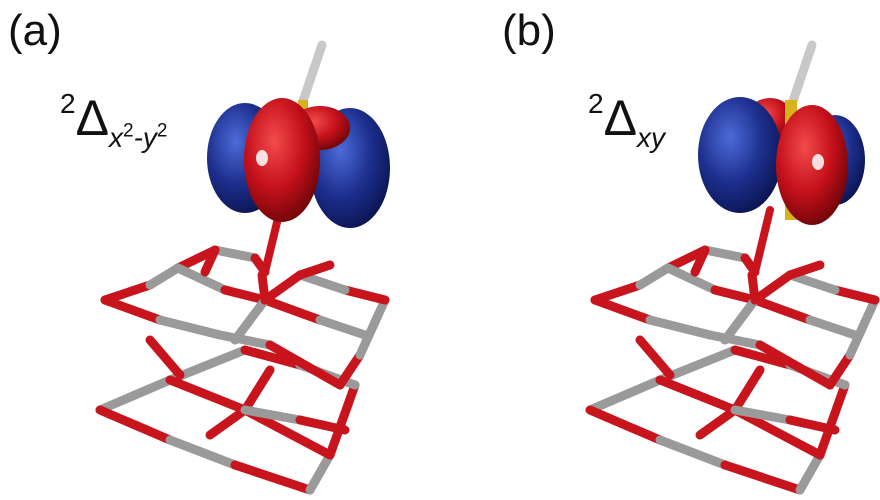 This screenshot has width=880, height=500. Describe the element at coordinates (818, 162) in the screenshot. I see `highlight-b` at that location.